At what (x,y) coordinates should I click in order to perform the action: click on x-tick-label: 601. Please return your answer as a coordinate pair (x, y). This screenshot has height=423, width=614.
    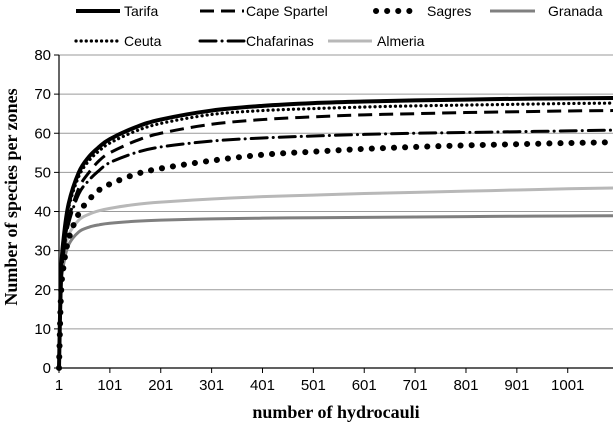
    Looking at the image, I should click on (364, 385).